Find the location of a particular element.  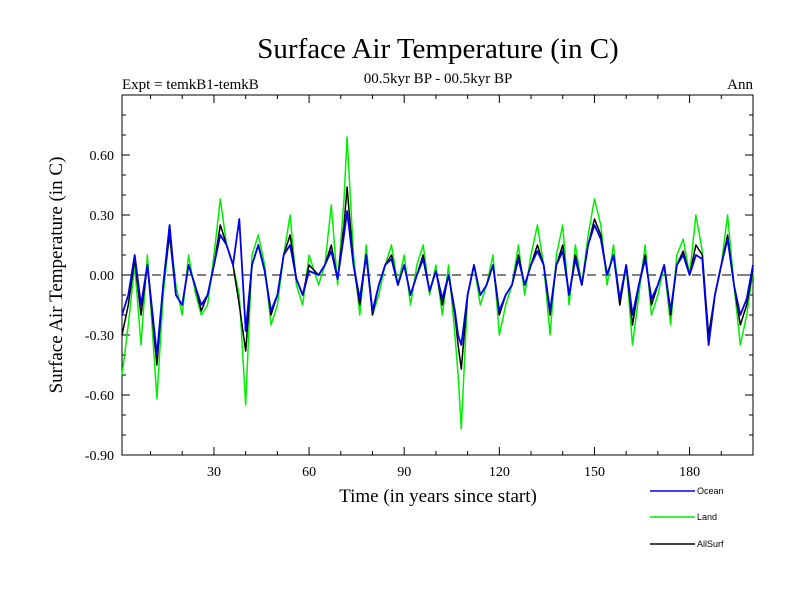

x-tick-label: 150 is located at coordinates (594, 472).